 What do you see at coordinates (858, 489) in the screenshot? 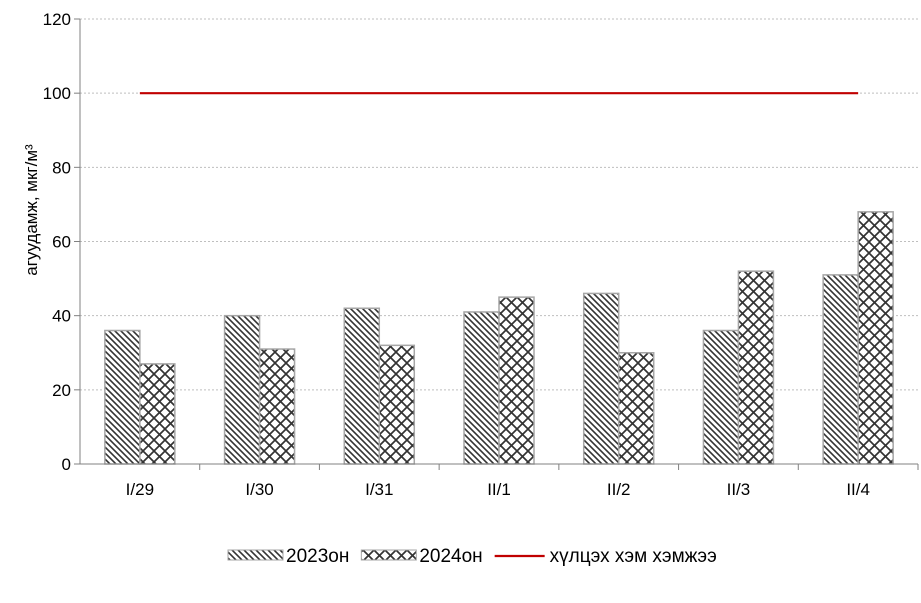
I see `x-tick-label: II/4` at bounding box center [858, 489].